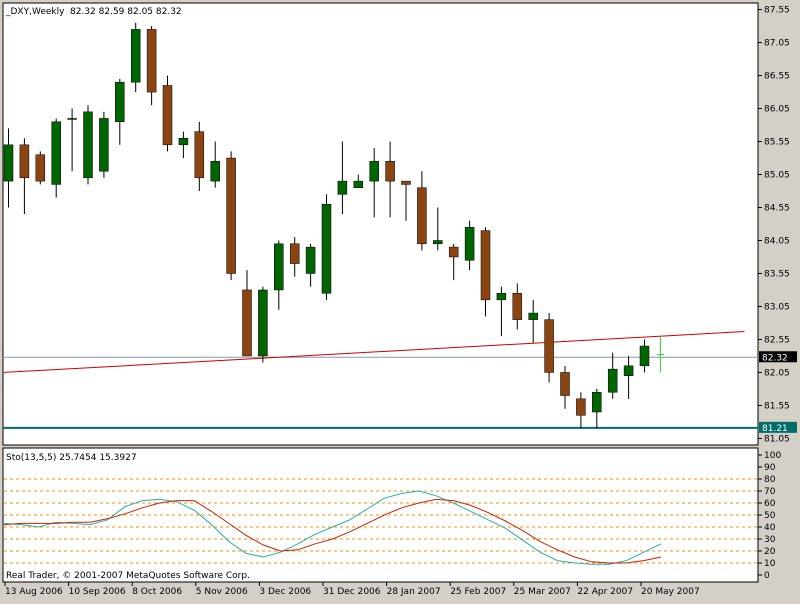  Describe the element at coordinates (770, 492) in the screenshot. I see `stochastic-tick-label: 70` at that location.